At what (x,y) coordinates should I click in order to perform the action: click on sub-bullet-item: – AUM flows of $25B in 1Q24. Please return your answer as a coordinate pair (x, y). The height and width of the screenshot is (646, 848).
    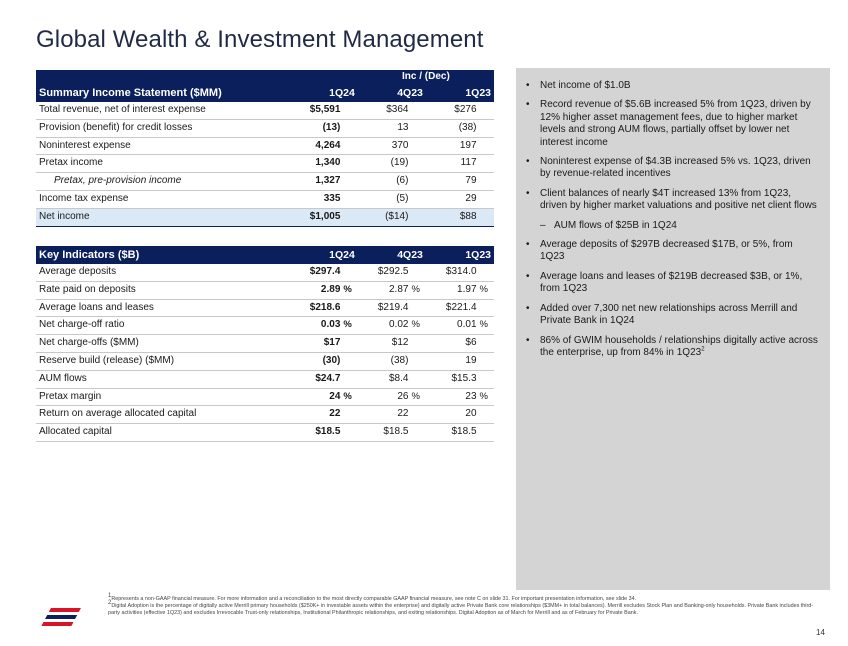
    Looking at the image, I should click on (672, 226).